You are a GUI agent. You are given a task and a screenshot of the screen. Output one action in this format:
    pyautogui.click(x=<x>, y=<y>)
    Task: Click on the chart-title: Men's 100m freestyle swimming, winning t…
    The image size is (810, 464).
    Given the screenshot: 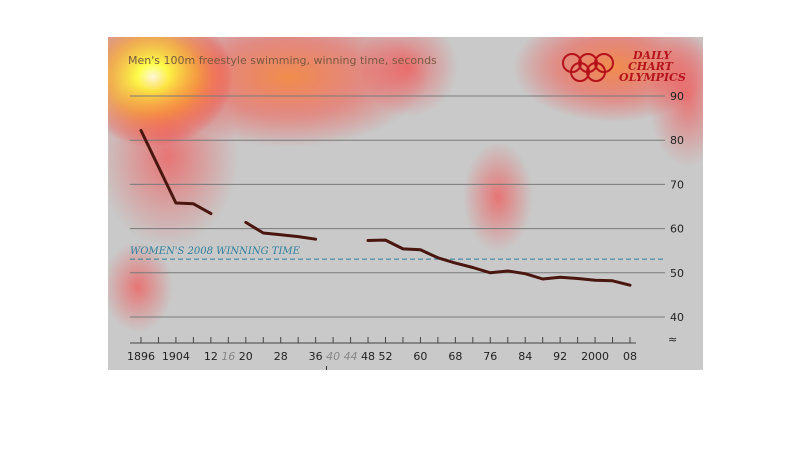 What is the action you would take?
    pyautogui.click(x=282, y=60)
    